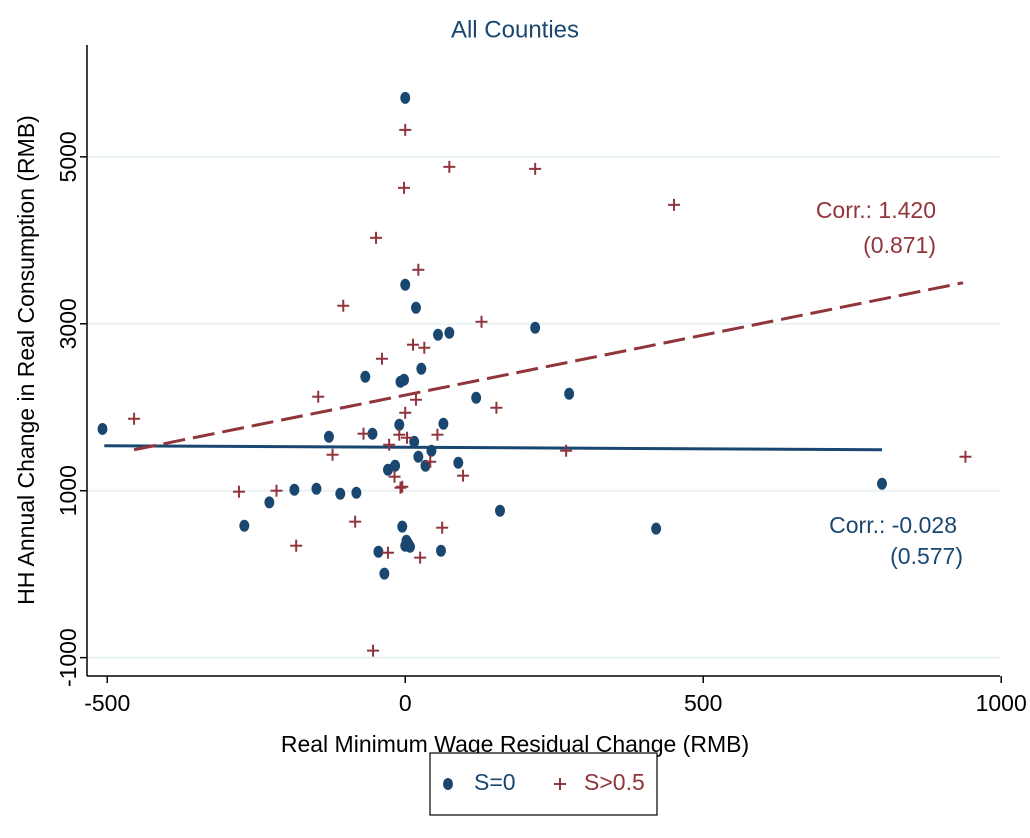  I want to click on y-tick-label: 5000, so click(68, 156).